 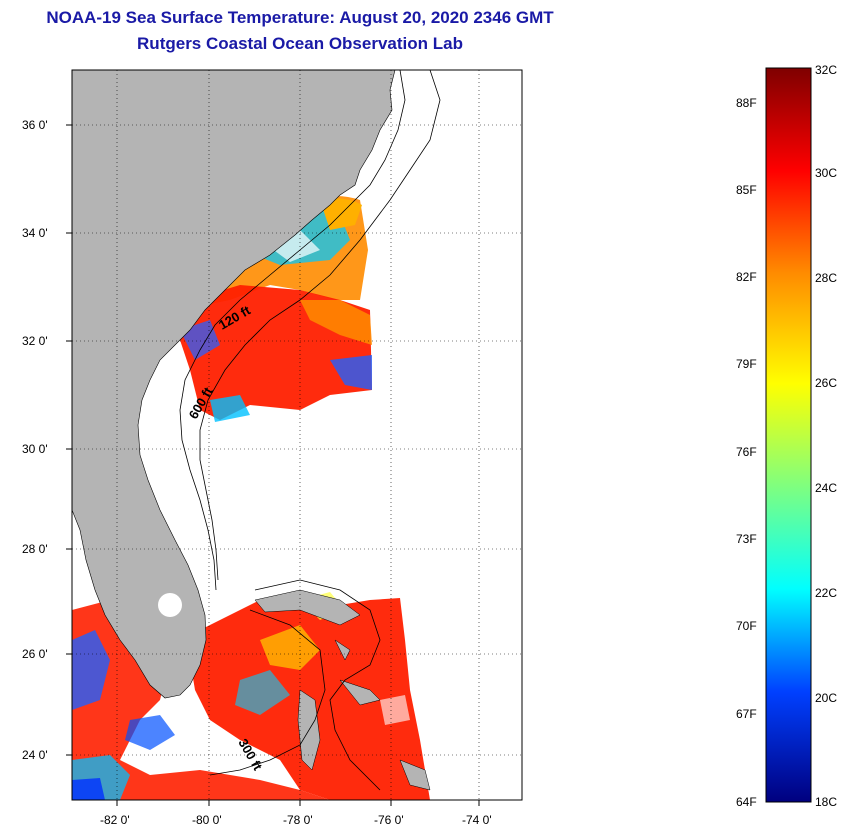 What do you see at coordinates (35, 125) in the screenshot?
I see `lat-tick-36: 36 0'` at bounding box center [35, 125].